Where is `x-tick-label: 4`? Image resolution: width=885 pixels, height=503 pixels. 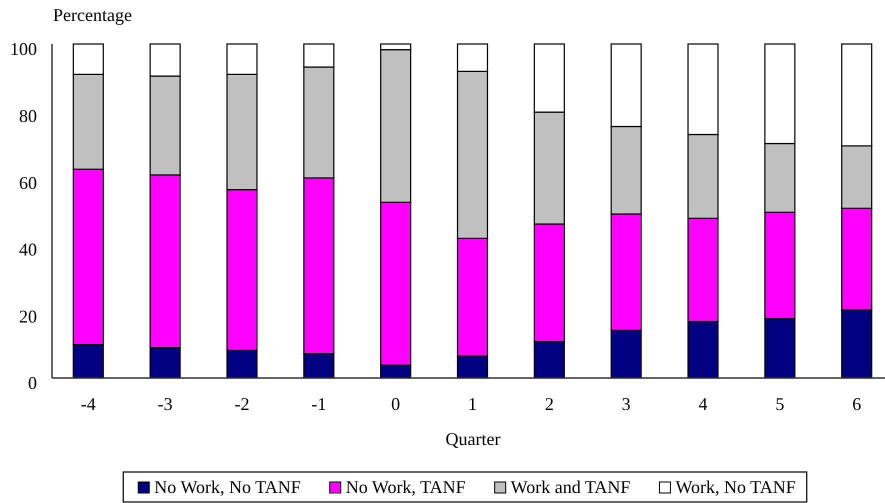 x-tick-label: 4 is located at coordinates (703, 404).